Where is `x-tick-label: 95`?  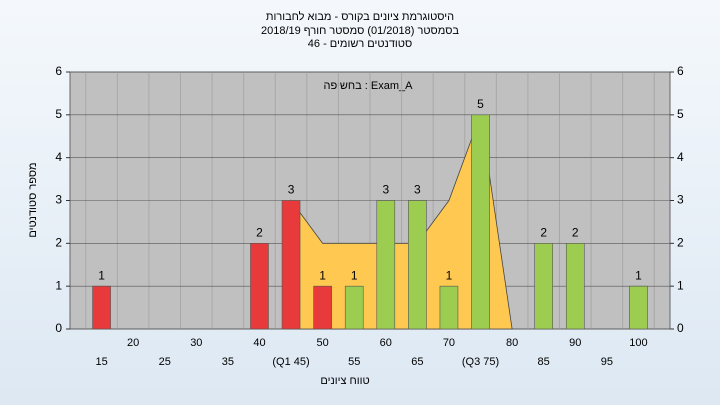
x-tick-label: 95 is located at coordinates (607, 362).